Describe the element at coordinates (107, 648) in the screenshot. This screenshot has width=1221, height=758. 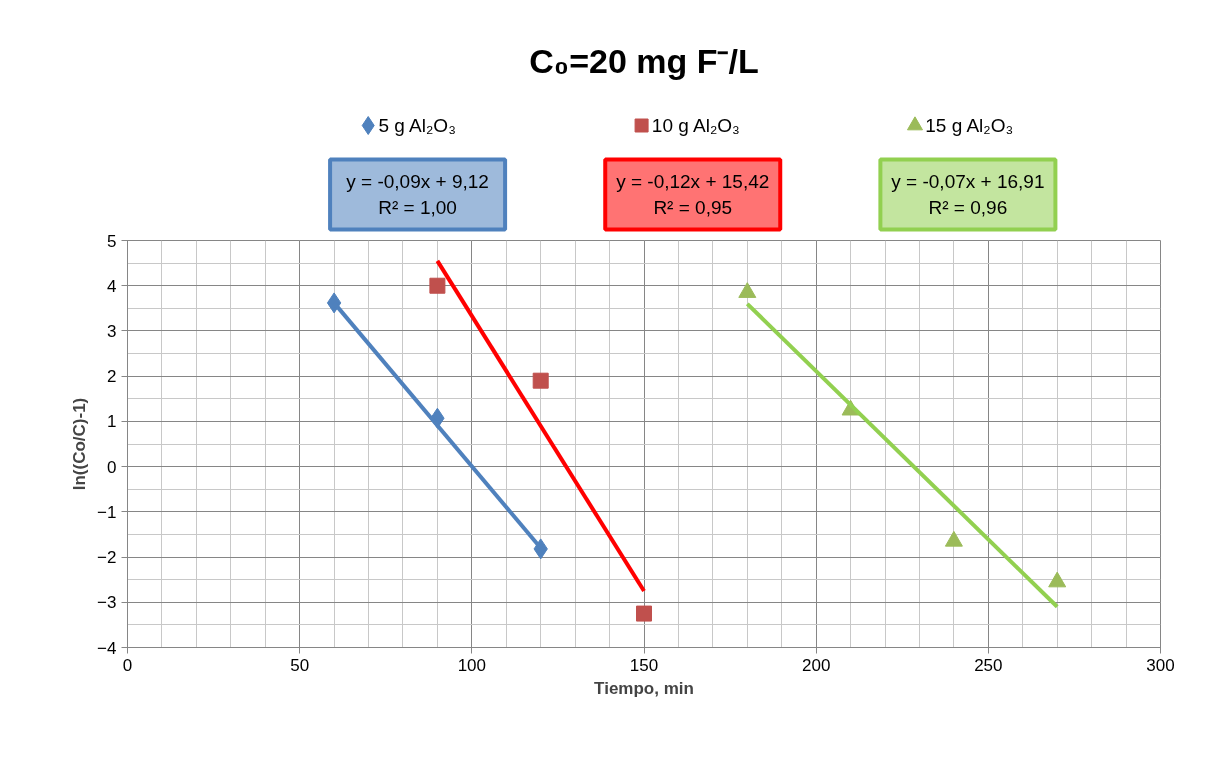
I see `y-tick-label: −4` at that location.